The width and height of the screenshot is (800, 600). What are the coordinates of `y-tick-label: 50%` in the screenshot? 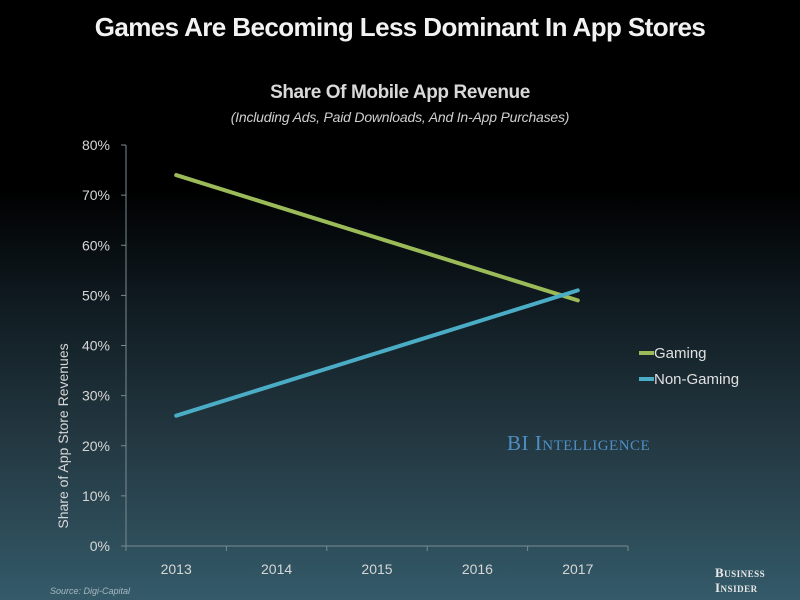 It's located at (96, 295).